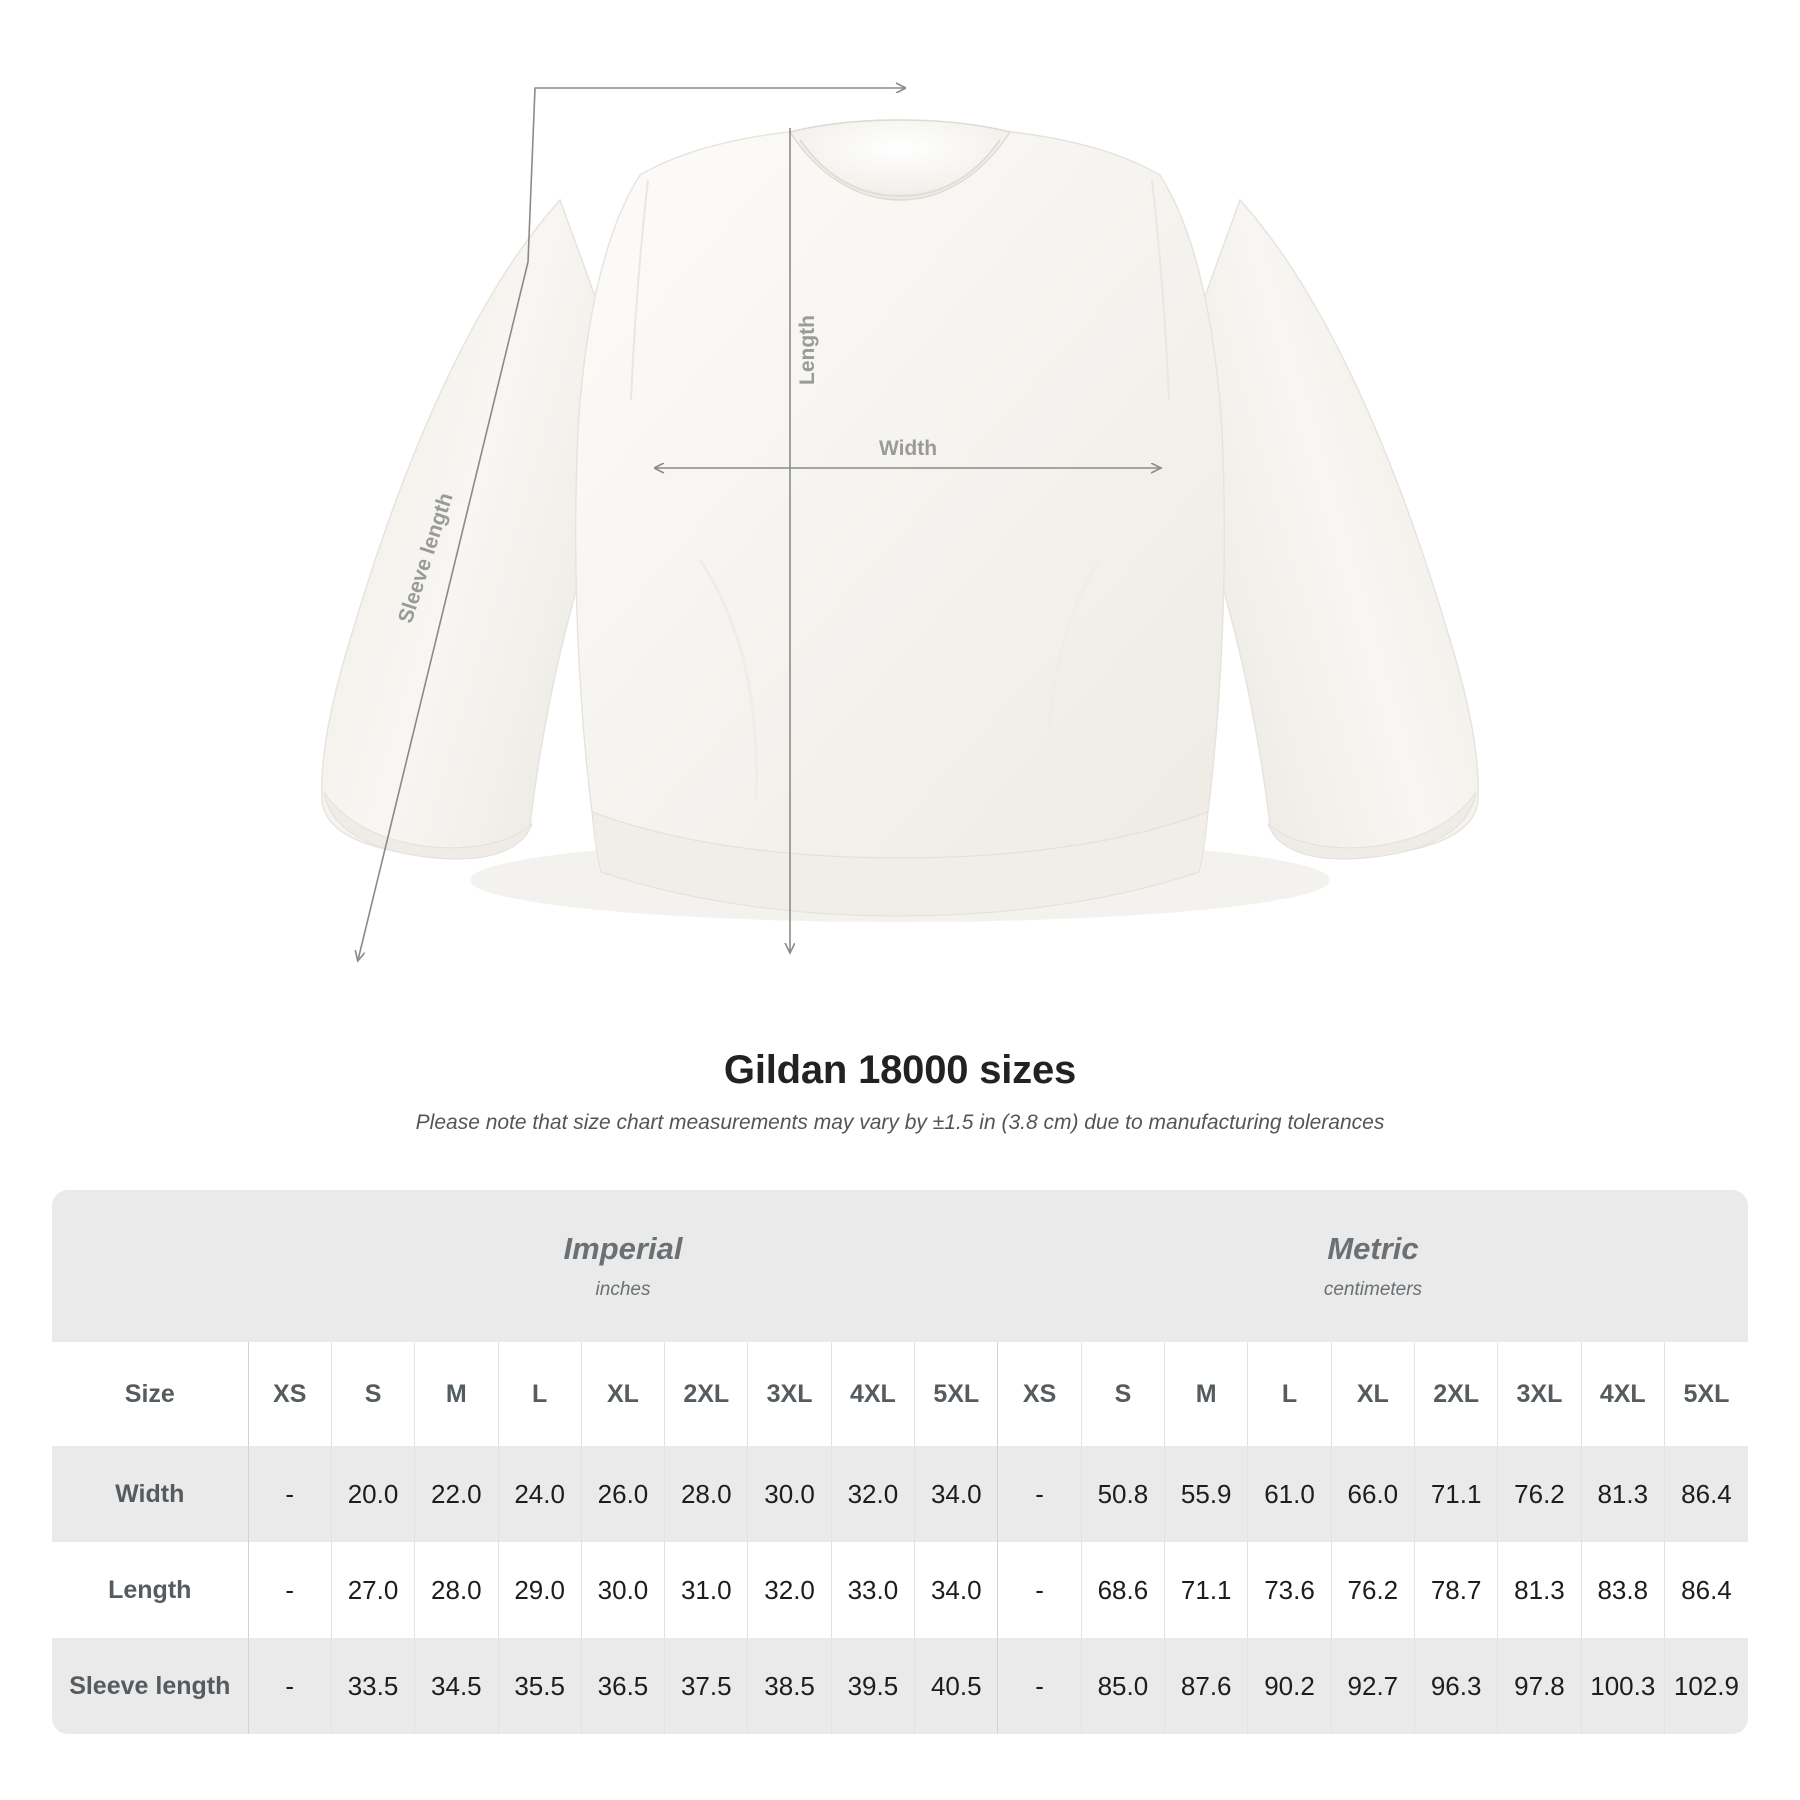 Image resolution: width=1800 pixels, height=1800 pixels. Describe the element at coordinates (872, 1686) in the screenshot. I see `cell-sleeve-imperial-4xl: 39.5` at that location.